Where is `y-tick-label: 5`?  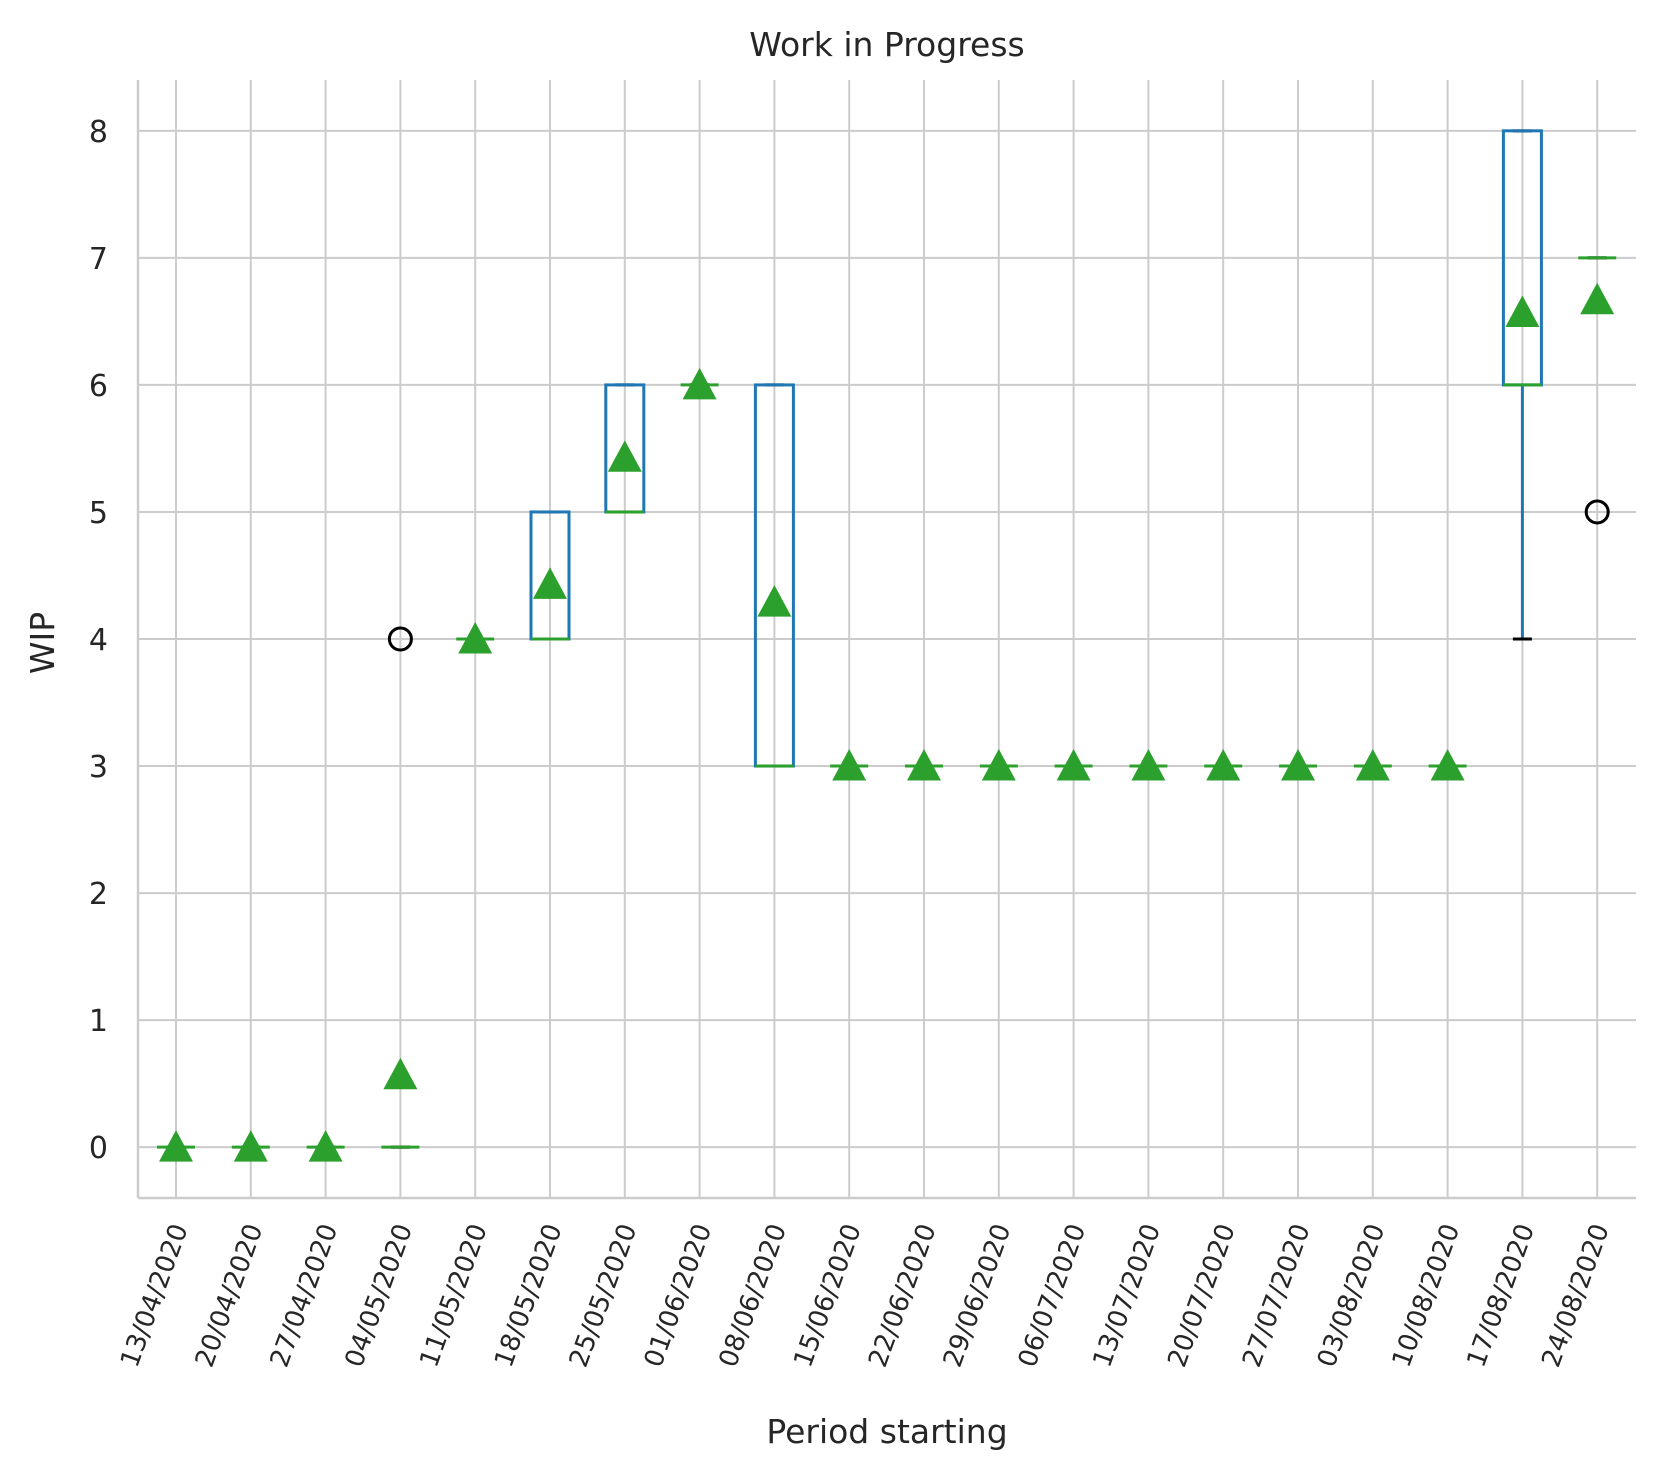 y-tick-label: 5 is located at coordinates (98, 513).